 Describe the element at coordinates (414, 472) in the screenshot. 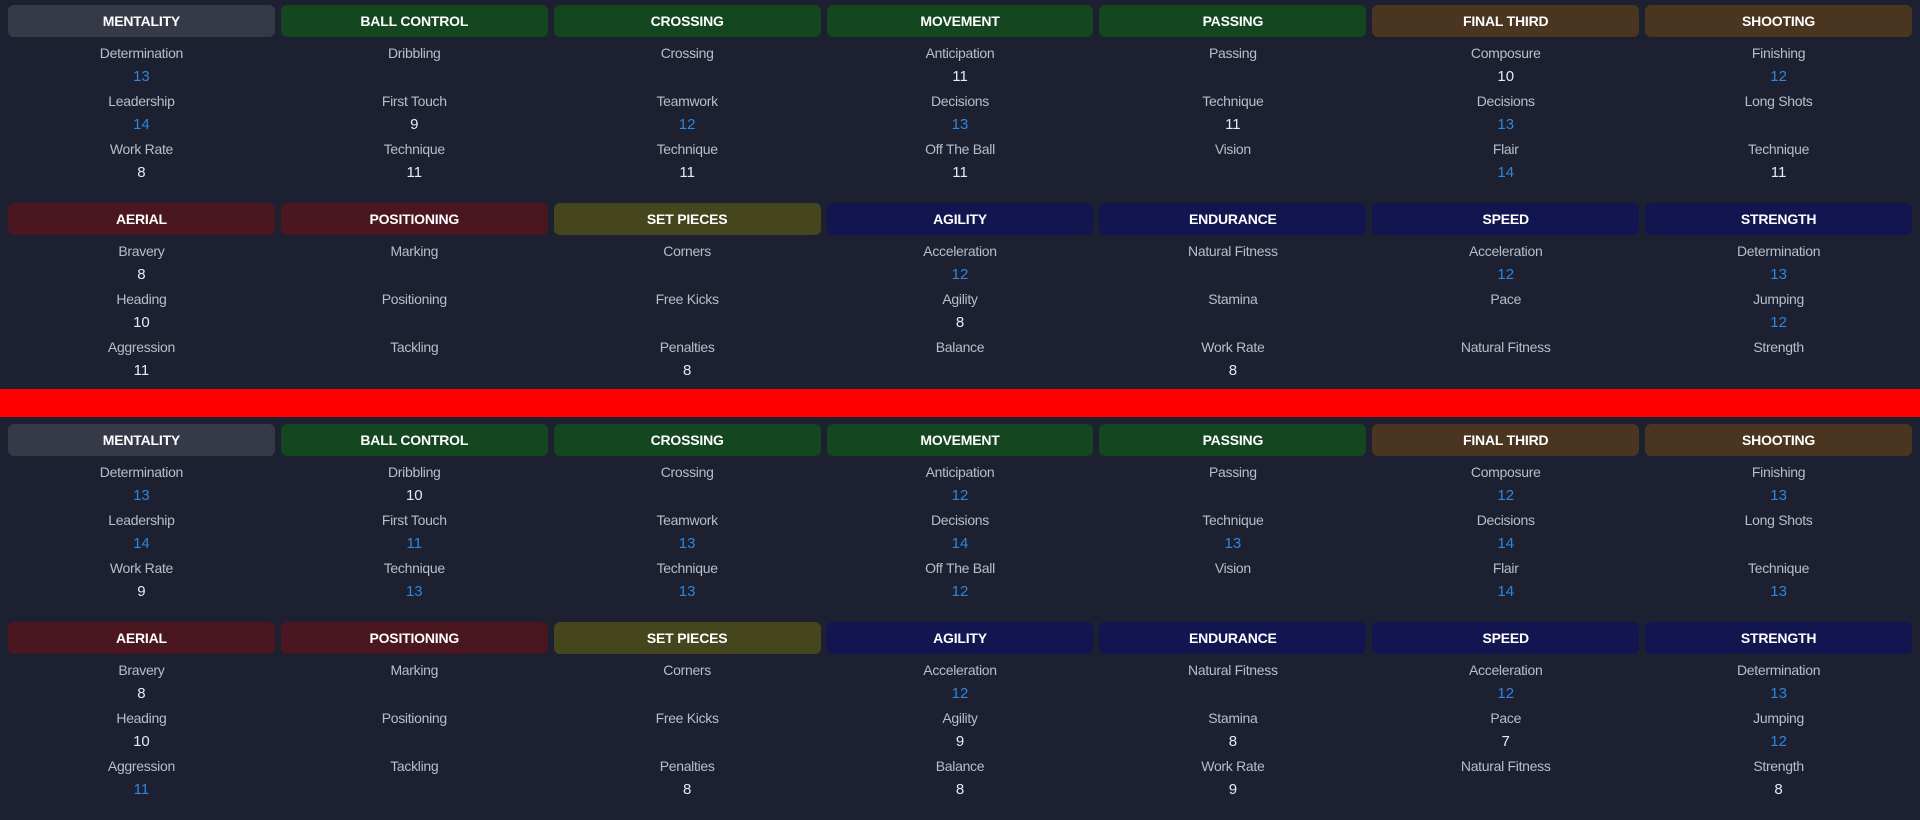

I see `attribute-label: Dribbling` at that location.